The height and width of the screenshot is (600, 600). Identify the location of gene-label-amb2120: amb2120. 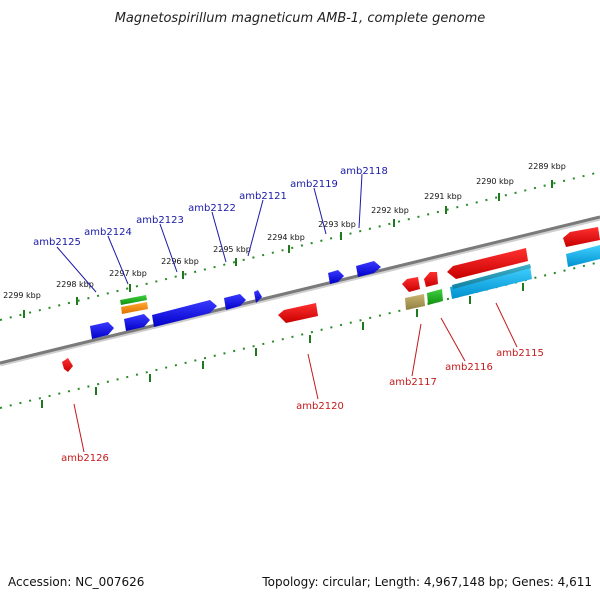
(320, 406).